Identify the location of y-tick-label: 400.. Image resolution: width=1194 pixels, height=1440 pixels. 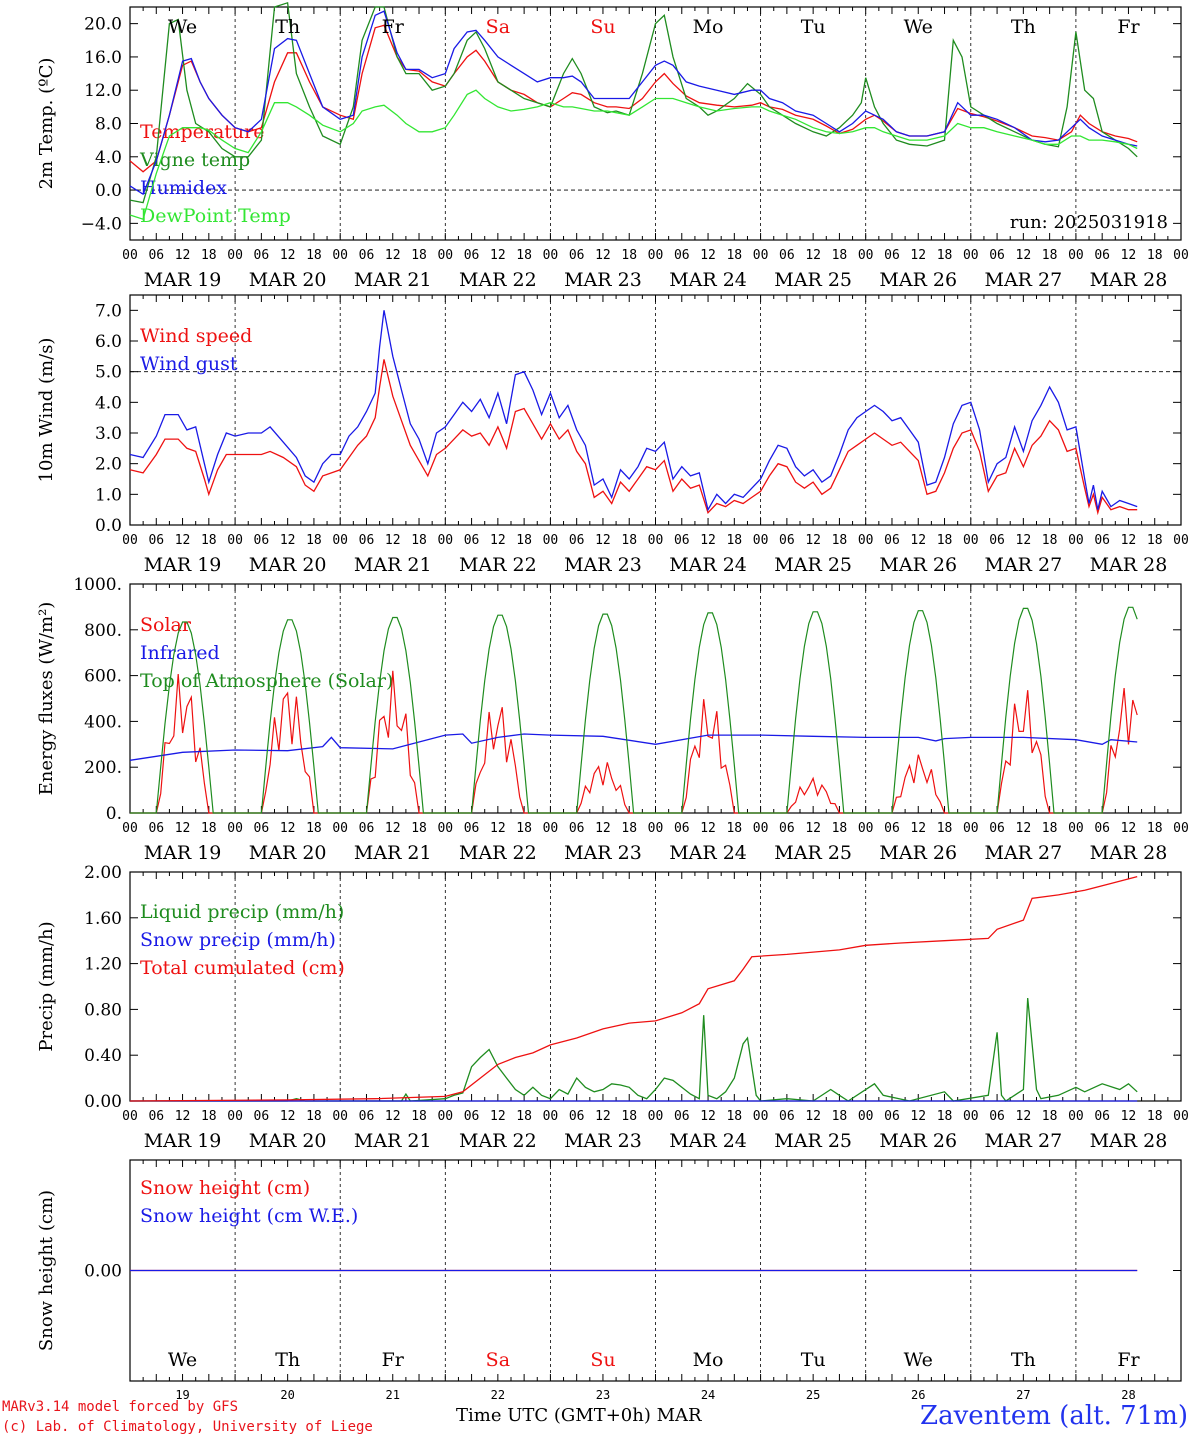
(103, 722).